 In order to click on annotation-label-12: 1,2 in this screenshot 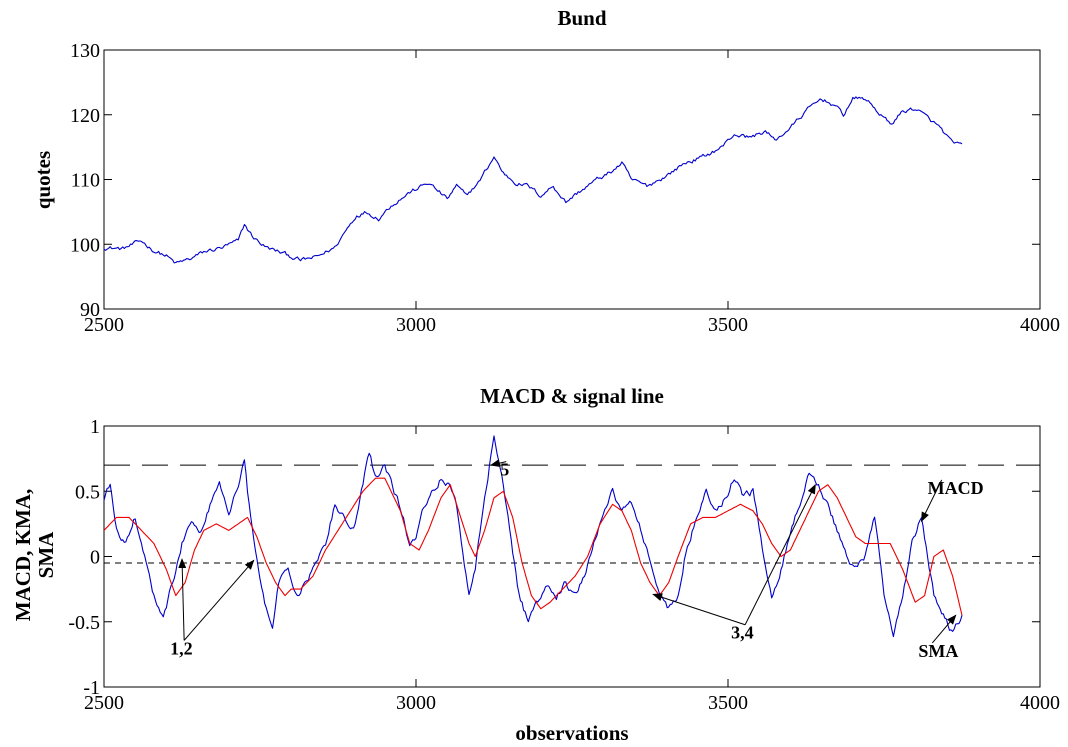, I will do `click(181, 648)`.